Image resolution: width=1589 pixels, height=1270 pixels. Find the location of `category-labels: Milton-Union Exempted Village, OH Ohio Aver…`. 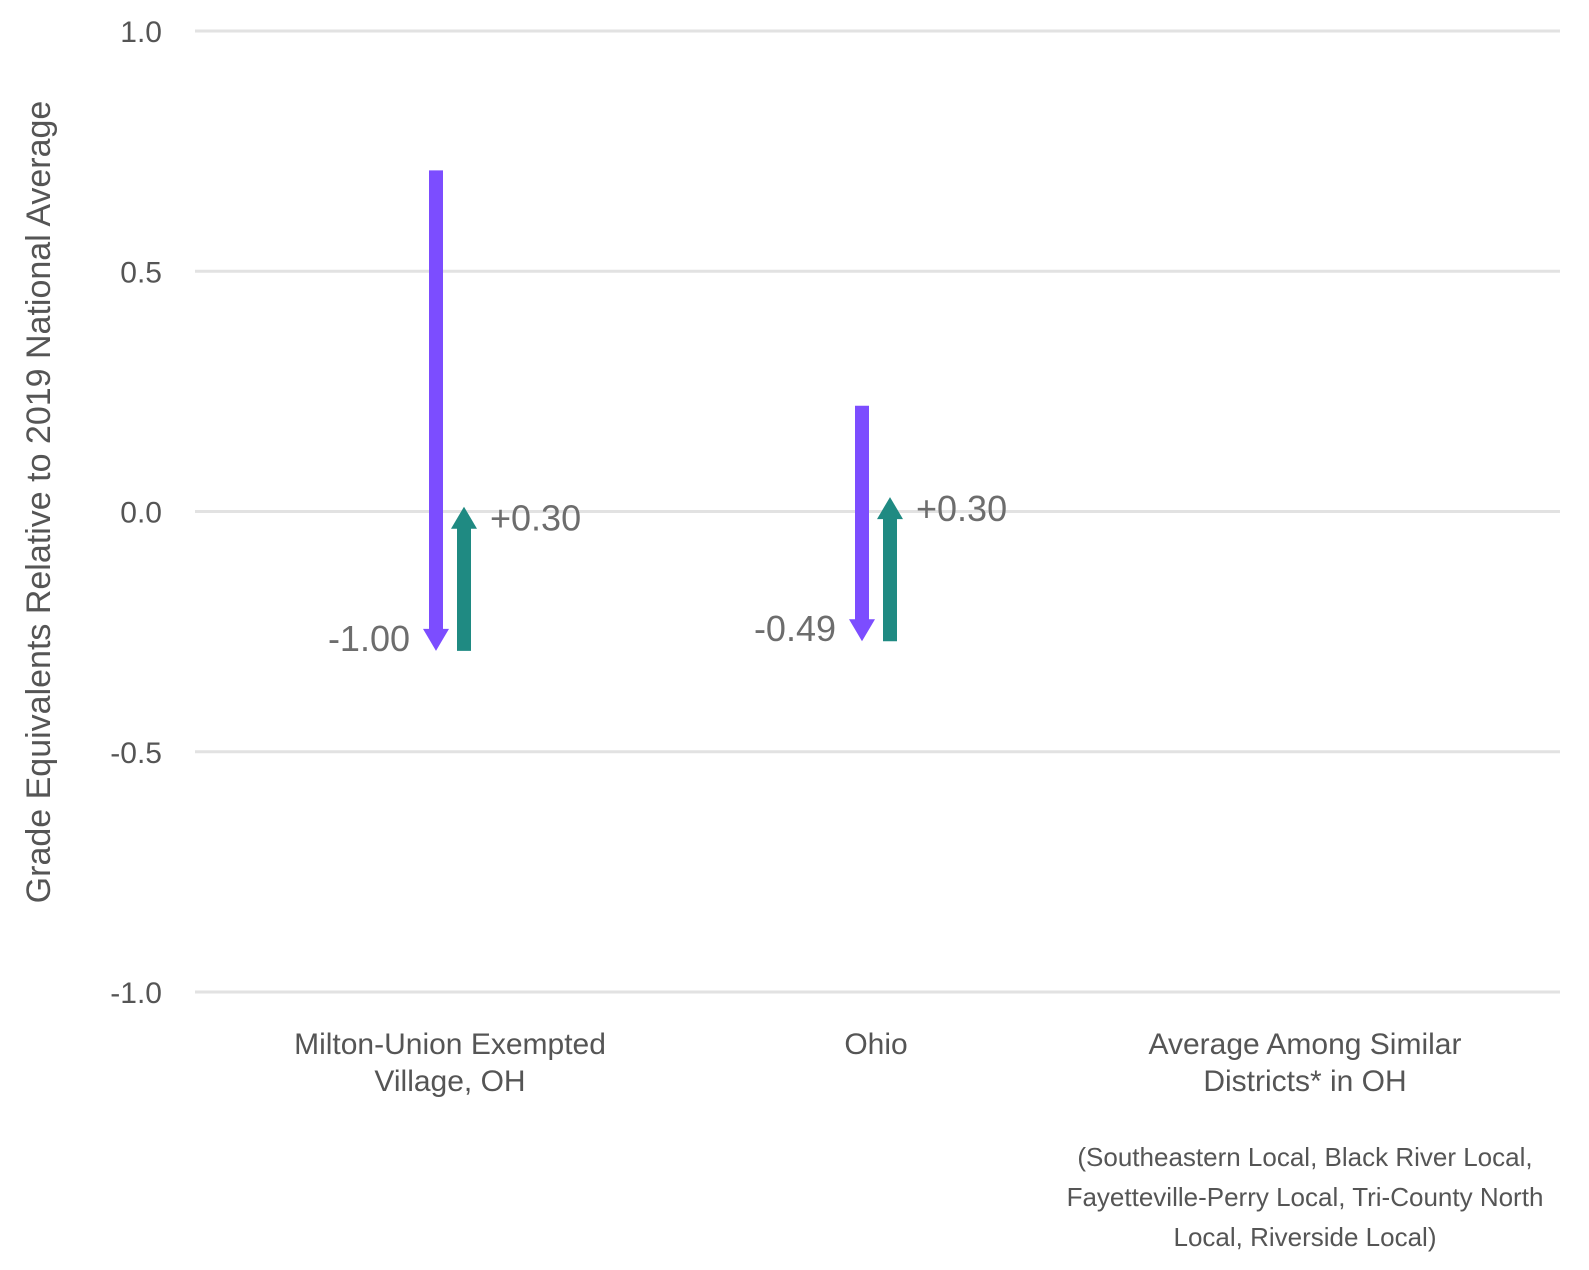

category-labels: Milton-Union Exempted Village, OH Ohio Aver… is located at coordinates (918, 1140).